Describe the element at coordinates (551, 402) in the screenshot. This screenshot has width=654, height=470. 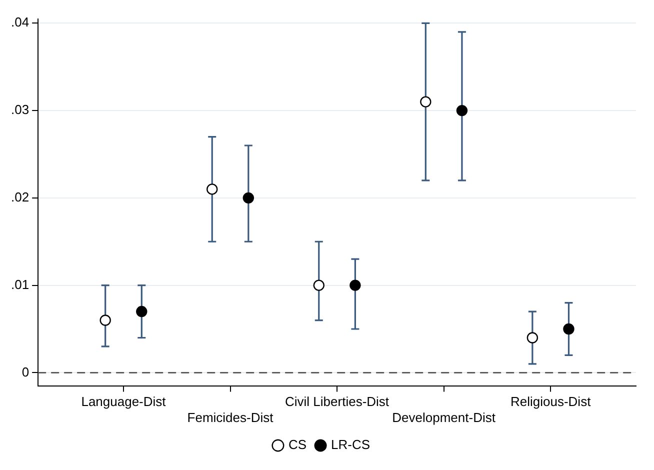
I see `x-tick-label: Religious-Dist` at that location.